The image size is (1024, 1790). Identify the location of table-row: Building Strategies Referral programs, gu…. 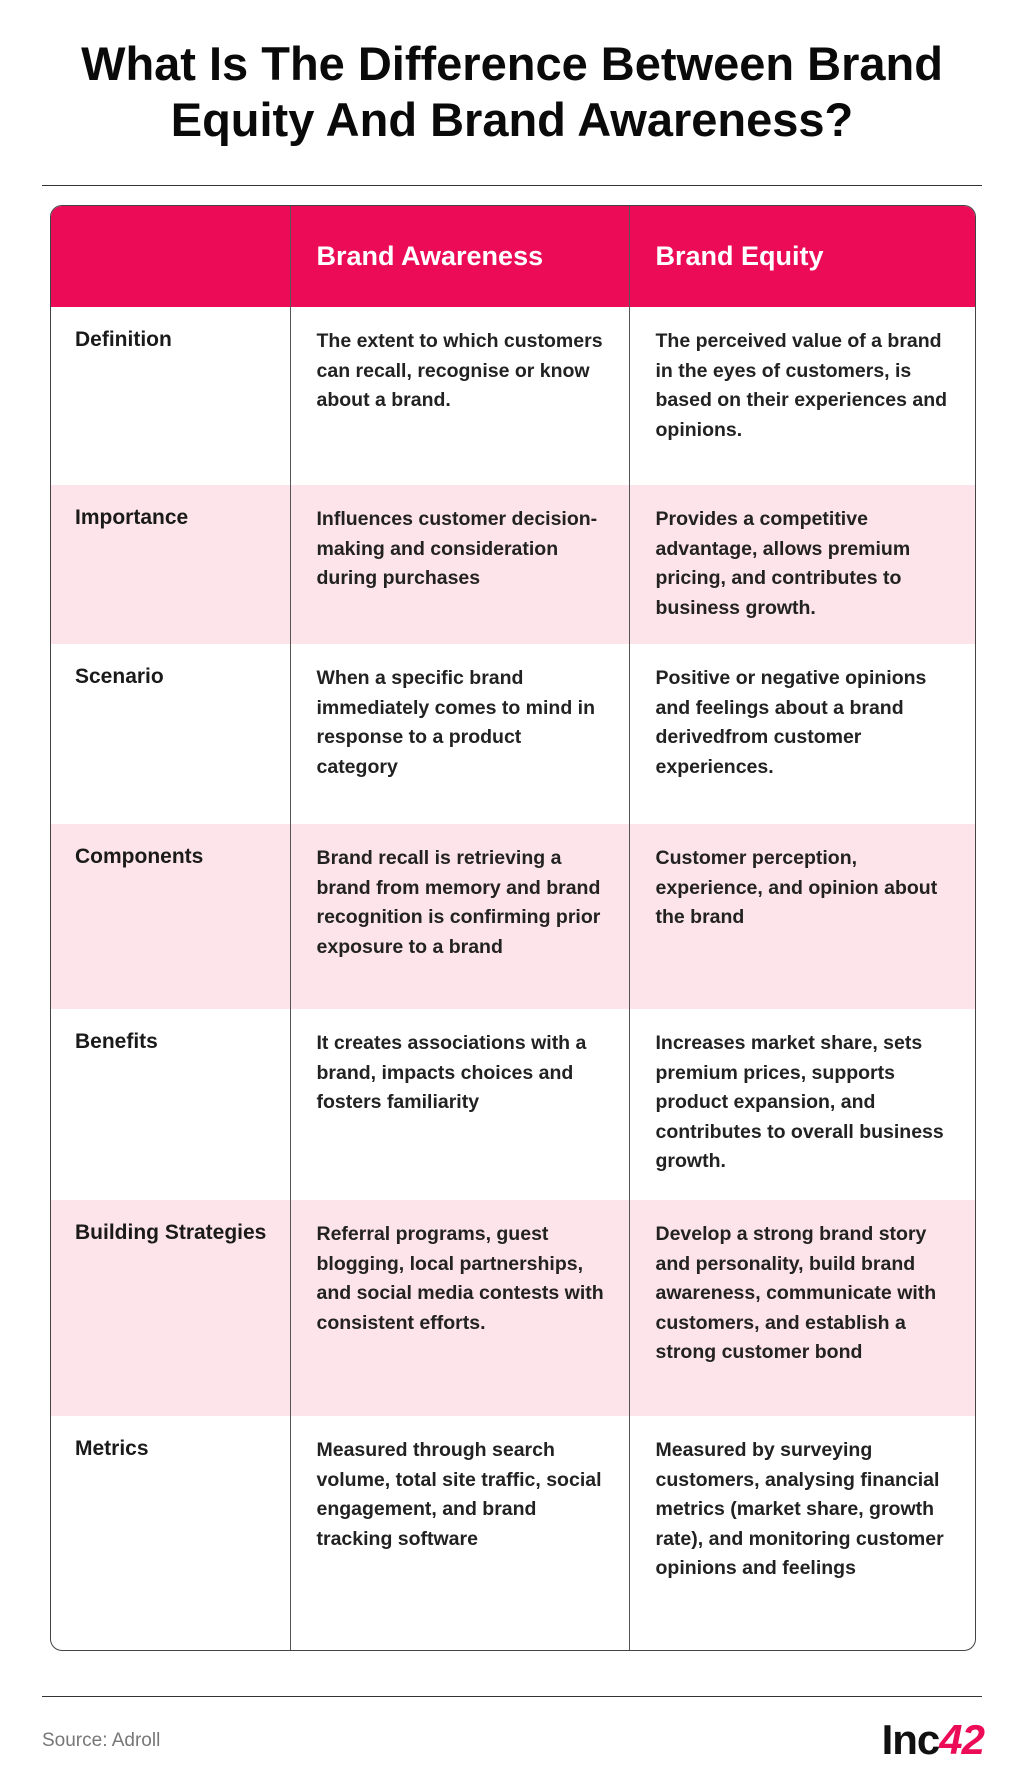
(513, 1308).